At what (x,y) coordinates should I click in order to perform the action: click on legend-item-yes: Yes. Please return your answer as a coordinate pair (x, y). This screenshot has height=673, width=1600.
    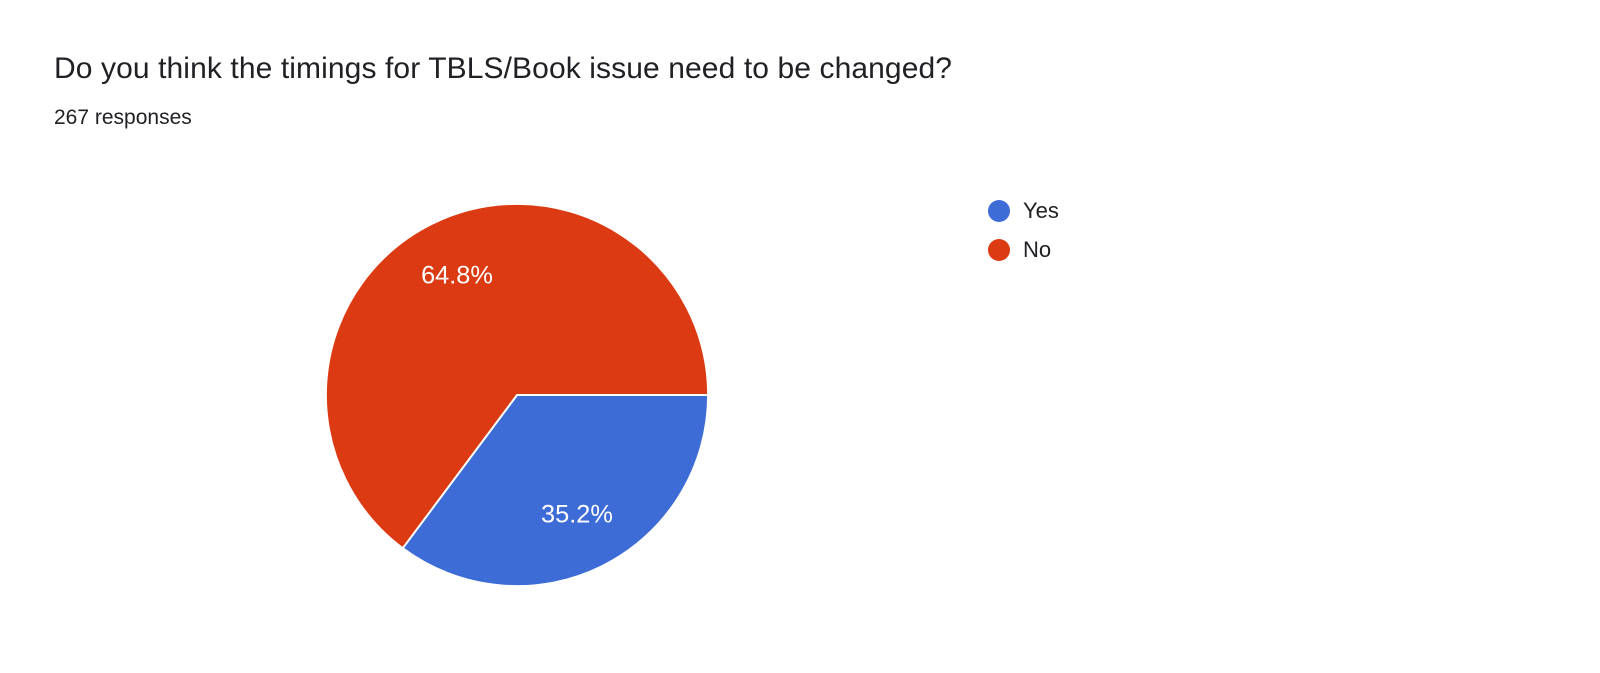
    Looking at the image, I should click on (1023, 211).